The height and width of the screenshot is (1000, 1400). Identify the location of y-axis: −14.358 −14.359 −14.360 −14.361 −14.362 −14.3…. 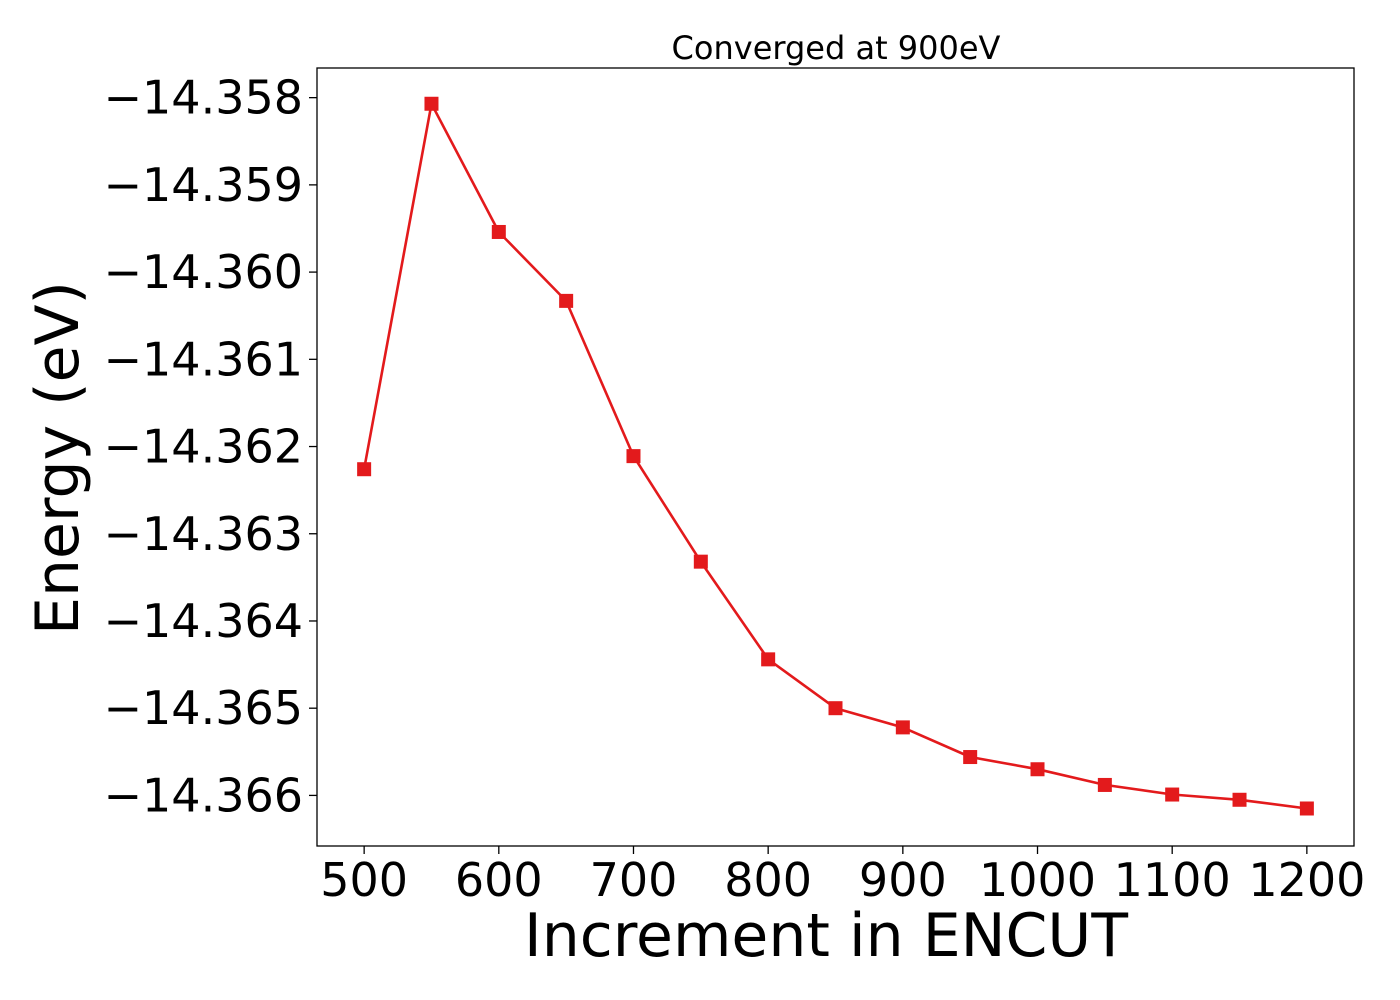
(210, 446).